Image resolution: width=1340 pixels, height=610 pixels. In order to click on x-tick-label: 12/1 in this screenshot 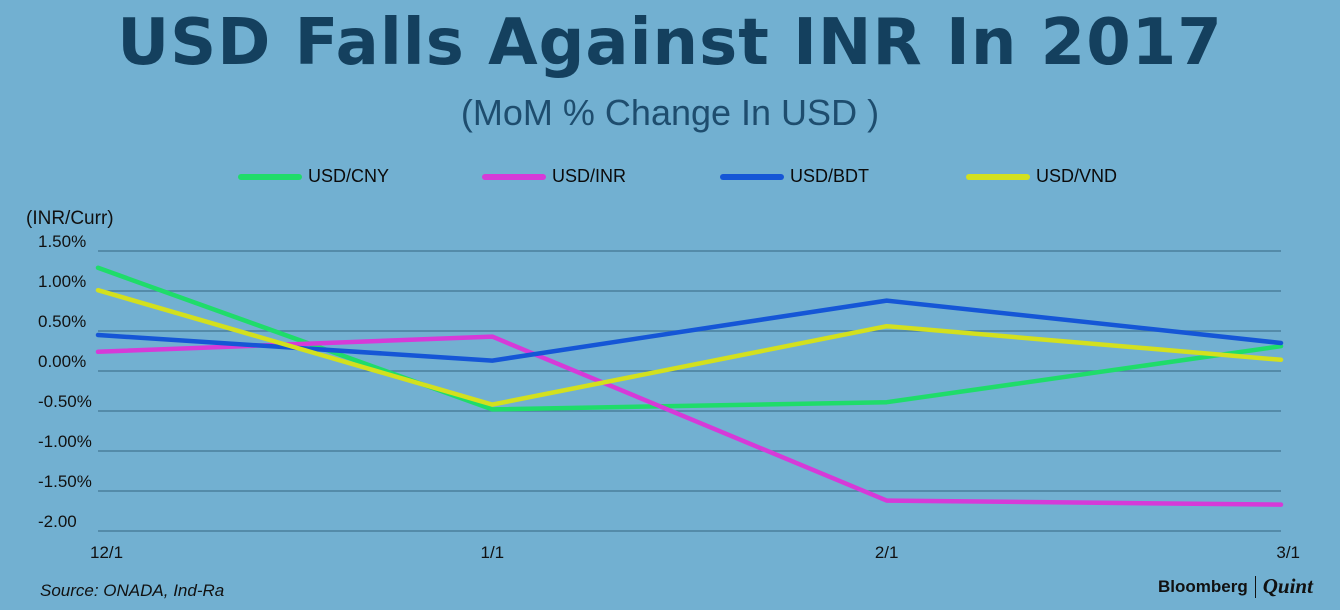, I will do `click(106, 552)`.